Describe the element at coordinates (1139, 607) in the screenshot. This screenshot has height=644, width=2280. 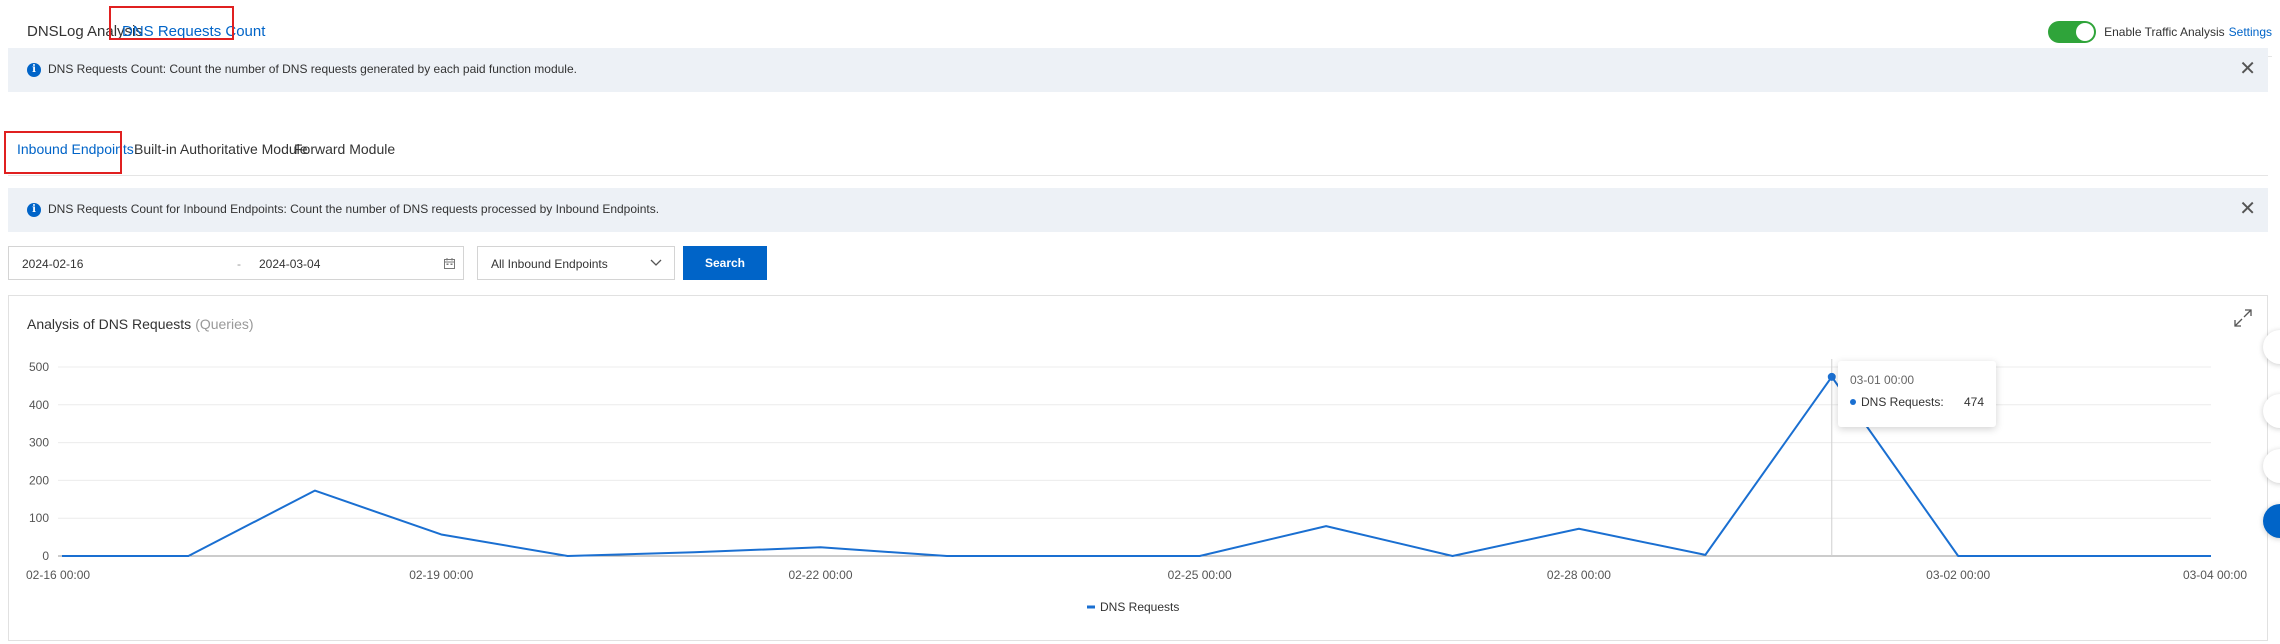
I see `legend-label: DNS Requests` at that location.